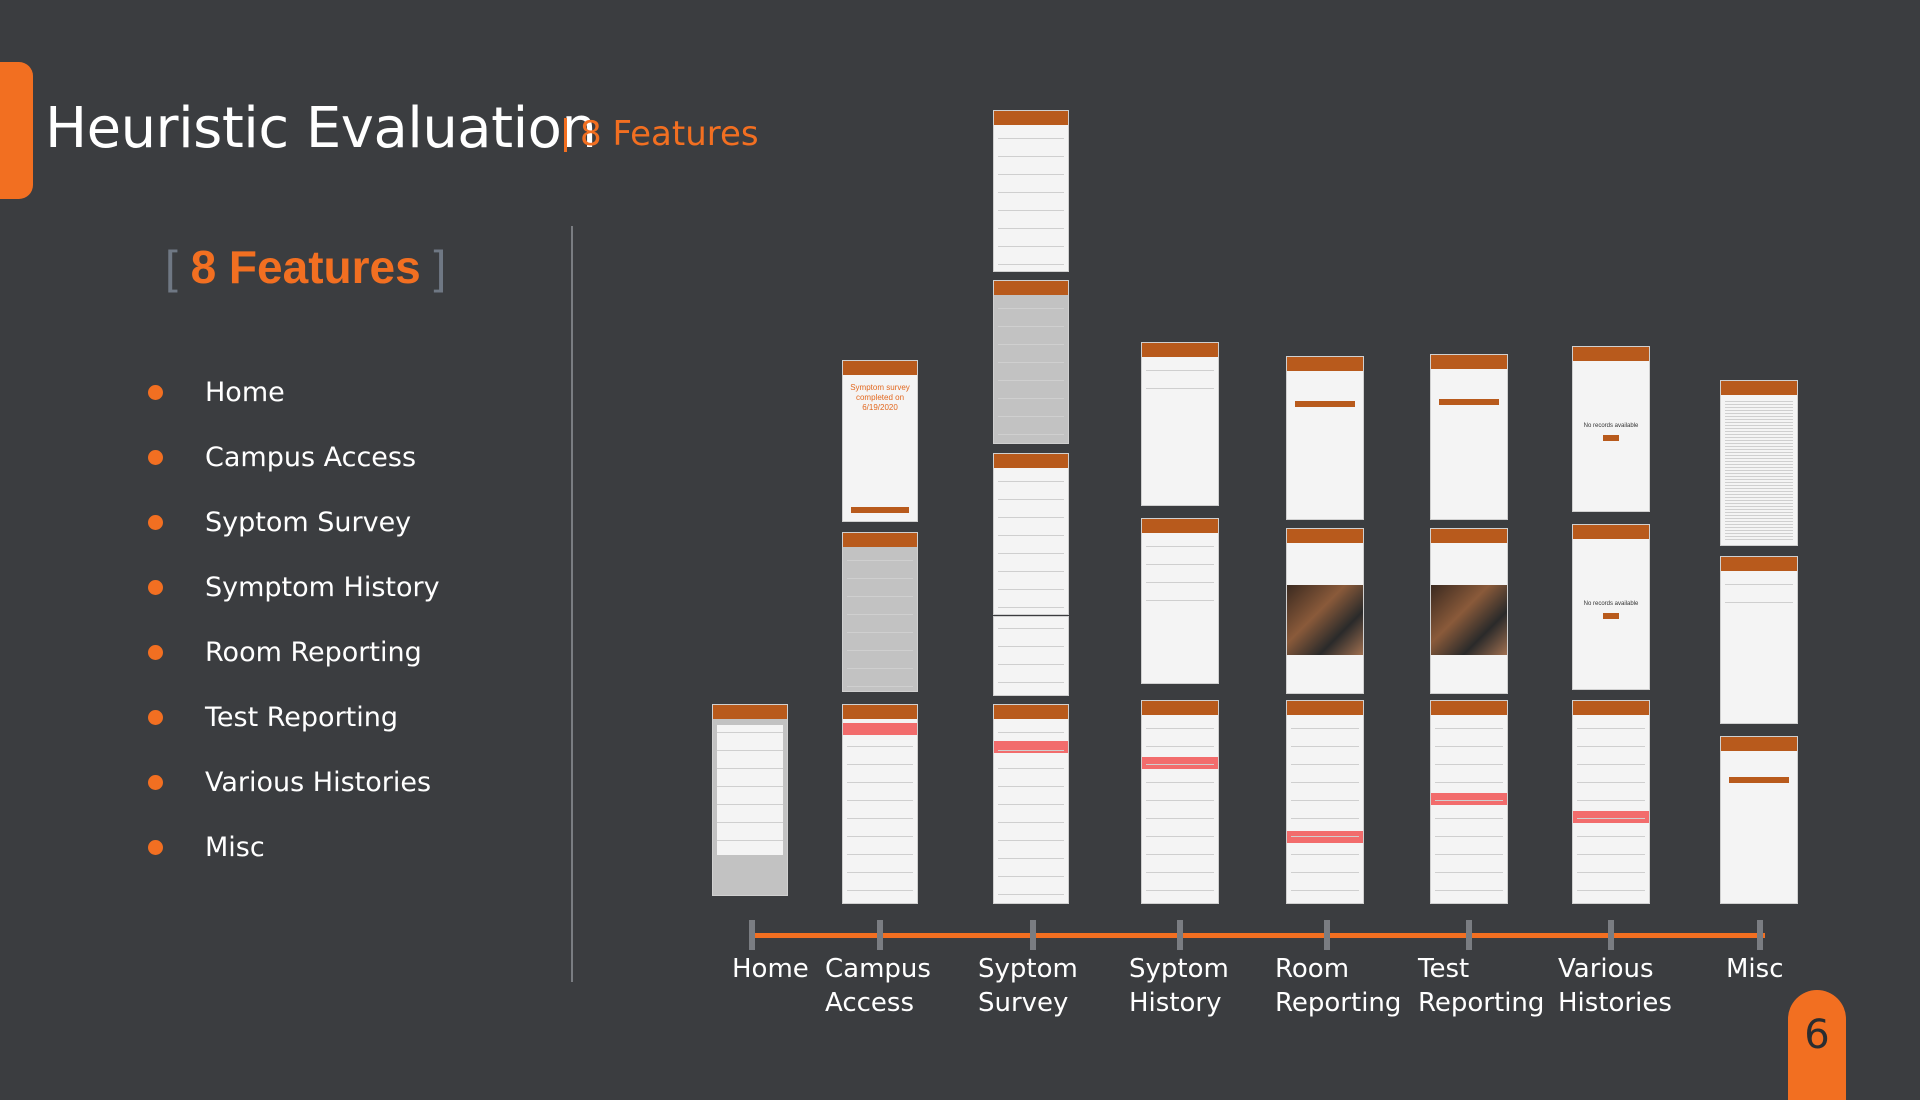  What do you see at coordinates (313, 652) in the screenshot?
I see `feature-label: Room Reporting` at bounding box center [313, 652].